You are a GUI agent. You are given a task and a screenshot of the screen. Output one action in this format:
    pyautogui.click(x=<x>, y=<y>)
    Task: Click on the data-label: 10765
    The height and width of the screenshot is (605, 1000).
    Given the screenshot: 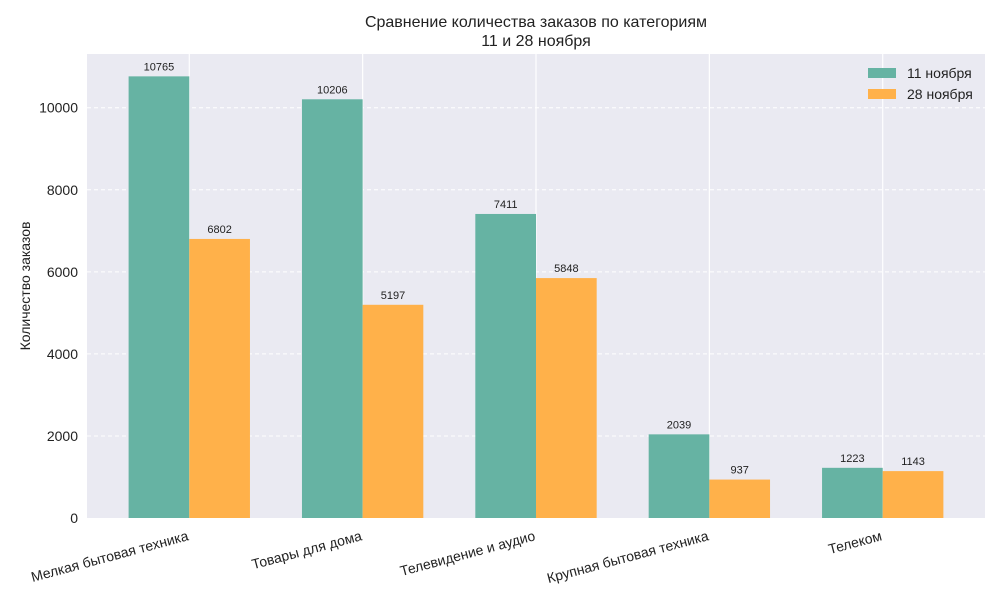 What is the action you would take?
    pyautogui.click(x=159, y=67)
    